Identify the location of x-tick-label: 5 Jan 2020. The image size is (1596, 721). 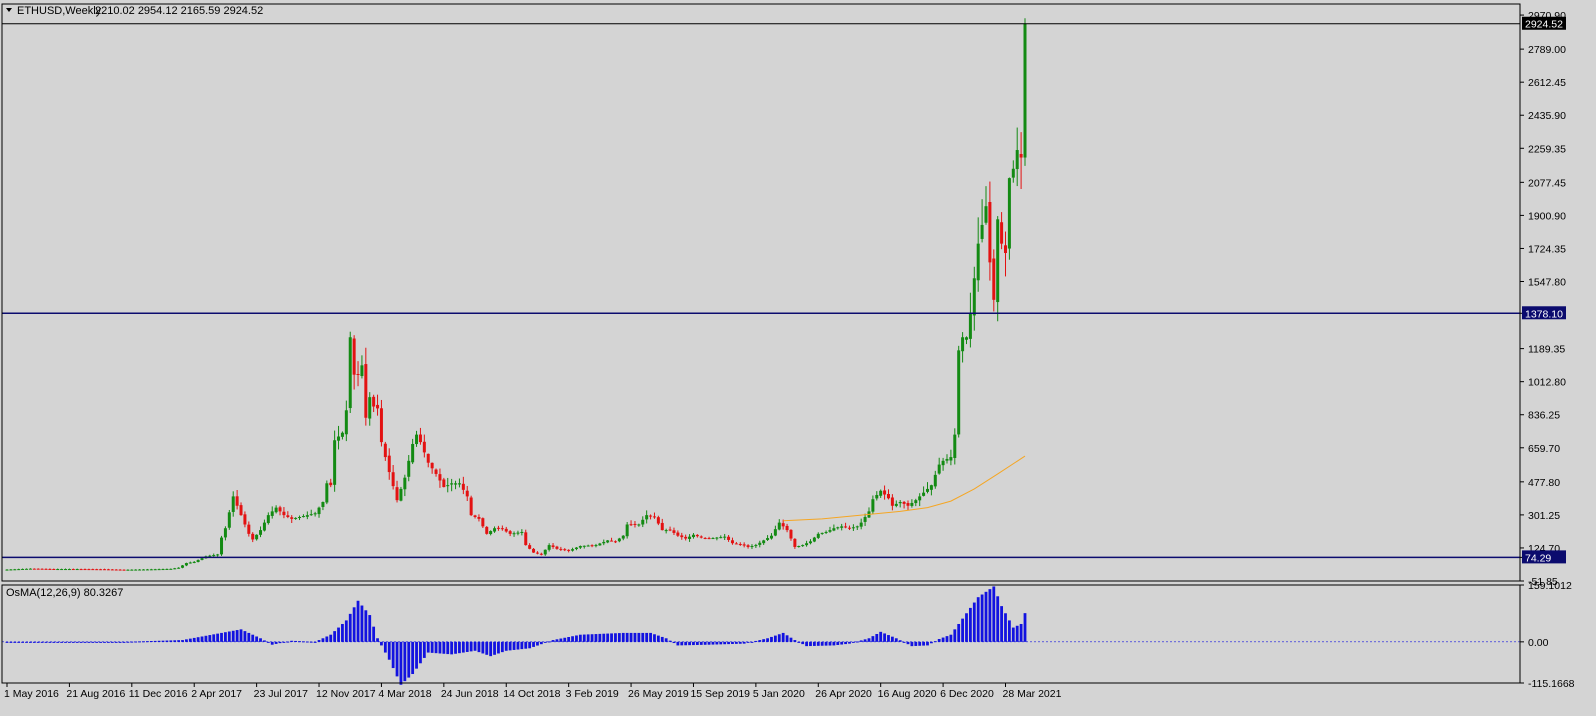
(779, 694).